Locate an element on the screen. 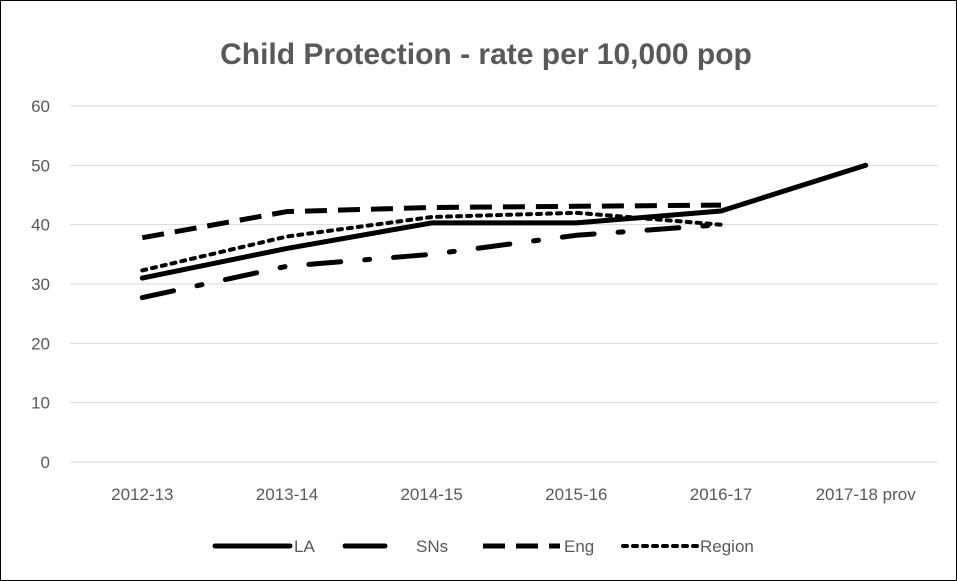 This screenshot has width=957, height=581. y-axis-ticks: 0 10 20 30 40 50 60 is located at coordinates (40, 284).